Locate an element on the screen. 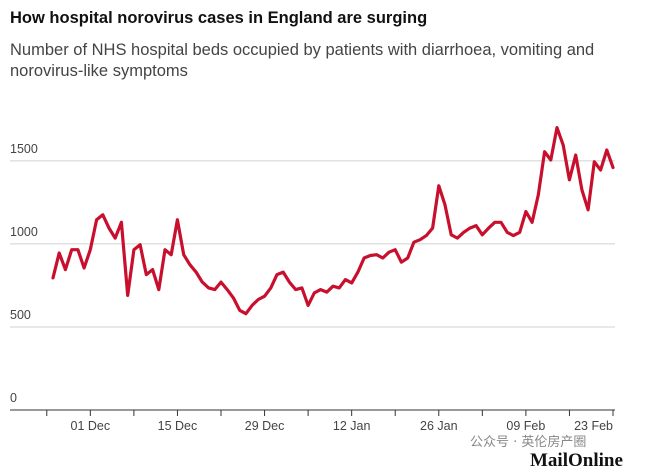  y-tick-label: 500 is located at coordinates (20, 315).